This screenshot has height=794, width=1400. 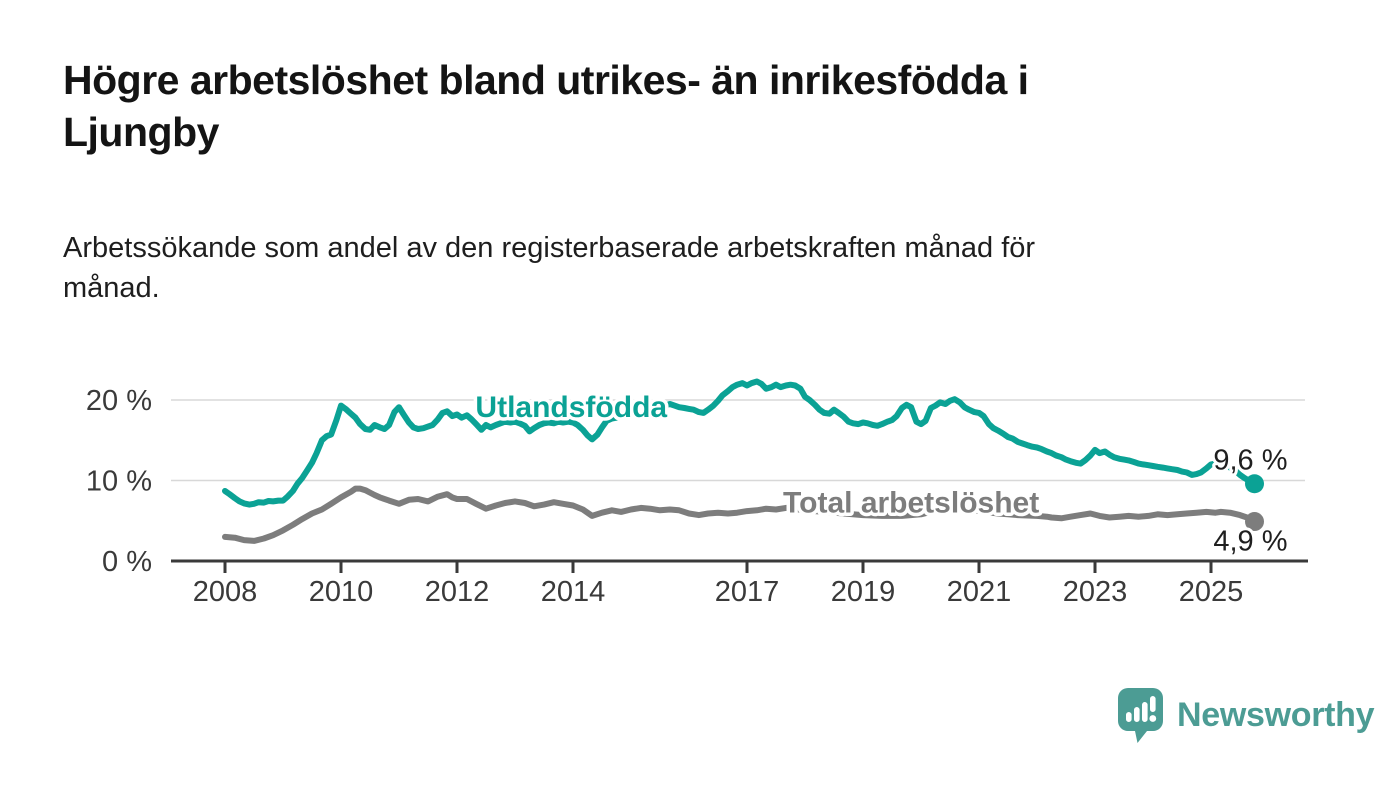 What do you see at coordinates (747, 592) in the screenshot?
I see `x-axis-tick-label-2017: 2017` at bounding box center [747, 592].